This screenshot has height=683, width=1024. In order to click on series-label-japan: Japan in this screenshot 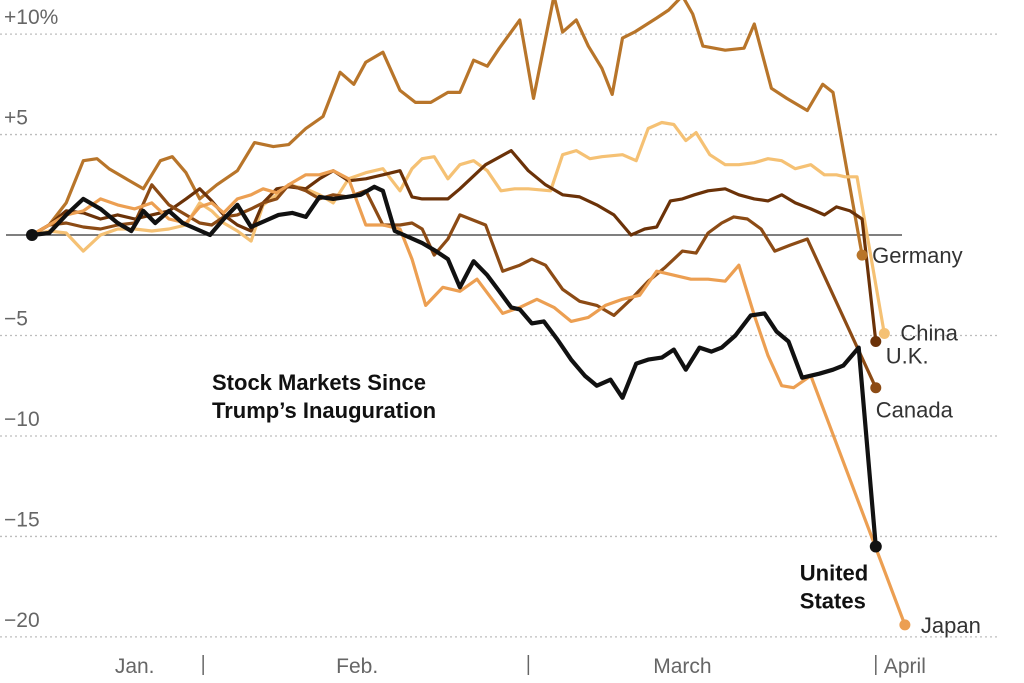, I will do `click(951, 625)`.